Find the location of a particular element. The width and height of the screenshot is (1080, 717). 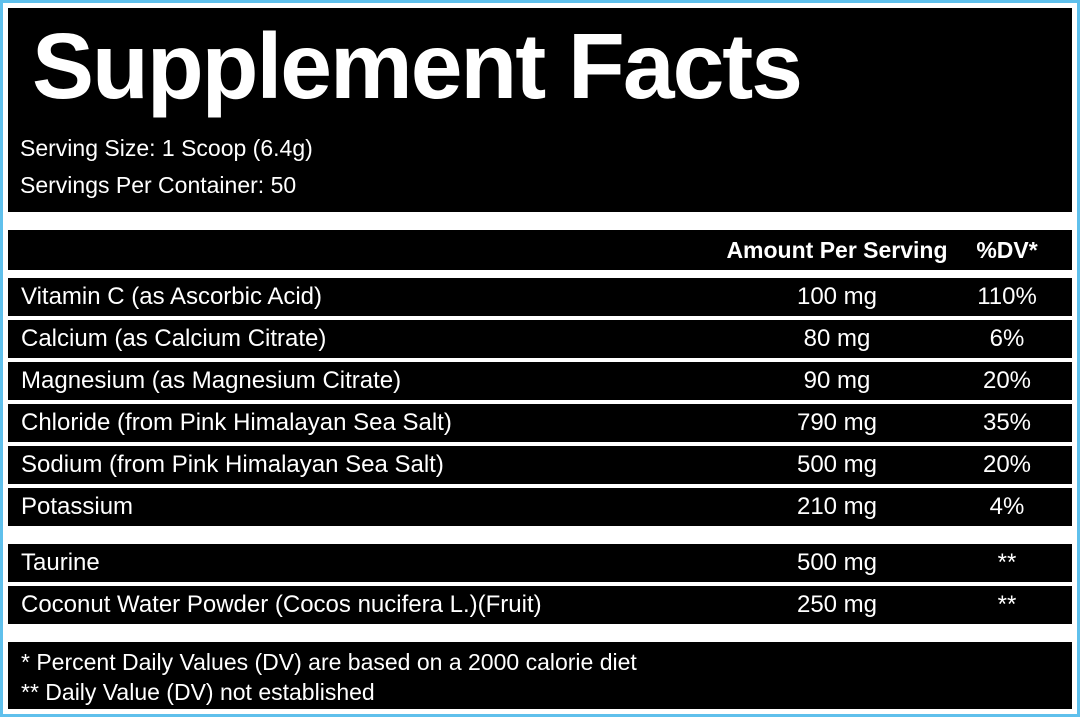

servings-per-container-text: Servings Per Container: 50 is located at coordinates (158, 185).